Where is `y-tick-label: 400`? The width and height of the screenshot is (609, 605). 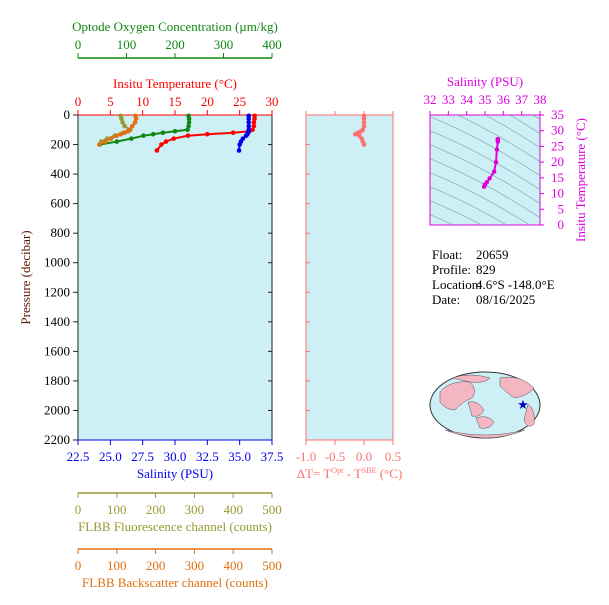 y-tick-label: 400 is located at coordinates (61, 173).